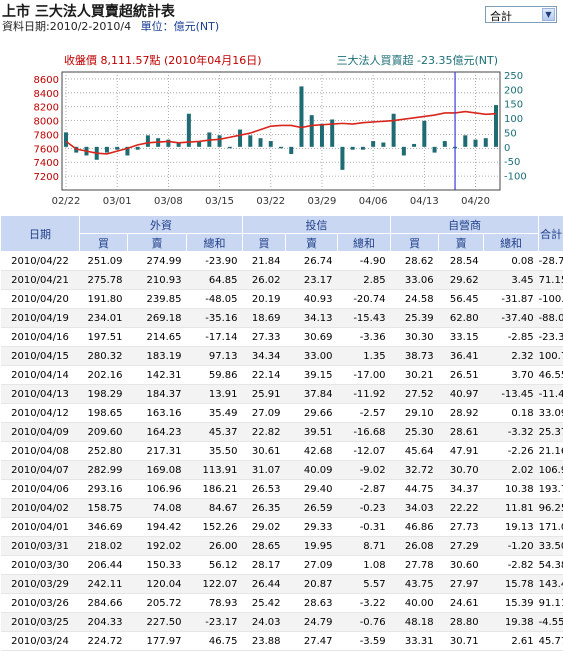 This screenshot has height=651, width=563. What do you see at coordinates (465, 225) in the screenshot?
I see `col-header-dealer: 自營商` at bounding box center [465, 225].